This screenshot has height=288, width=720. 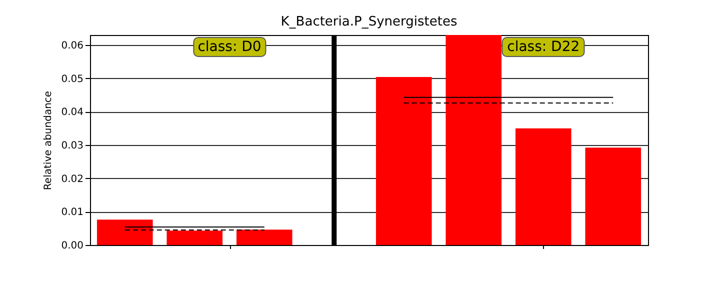 What do you see at coordinates (72, 212) in the screenshot?
I see `y-tick-label: 0.01` at bounding box center [72, 212].